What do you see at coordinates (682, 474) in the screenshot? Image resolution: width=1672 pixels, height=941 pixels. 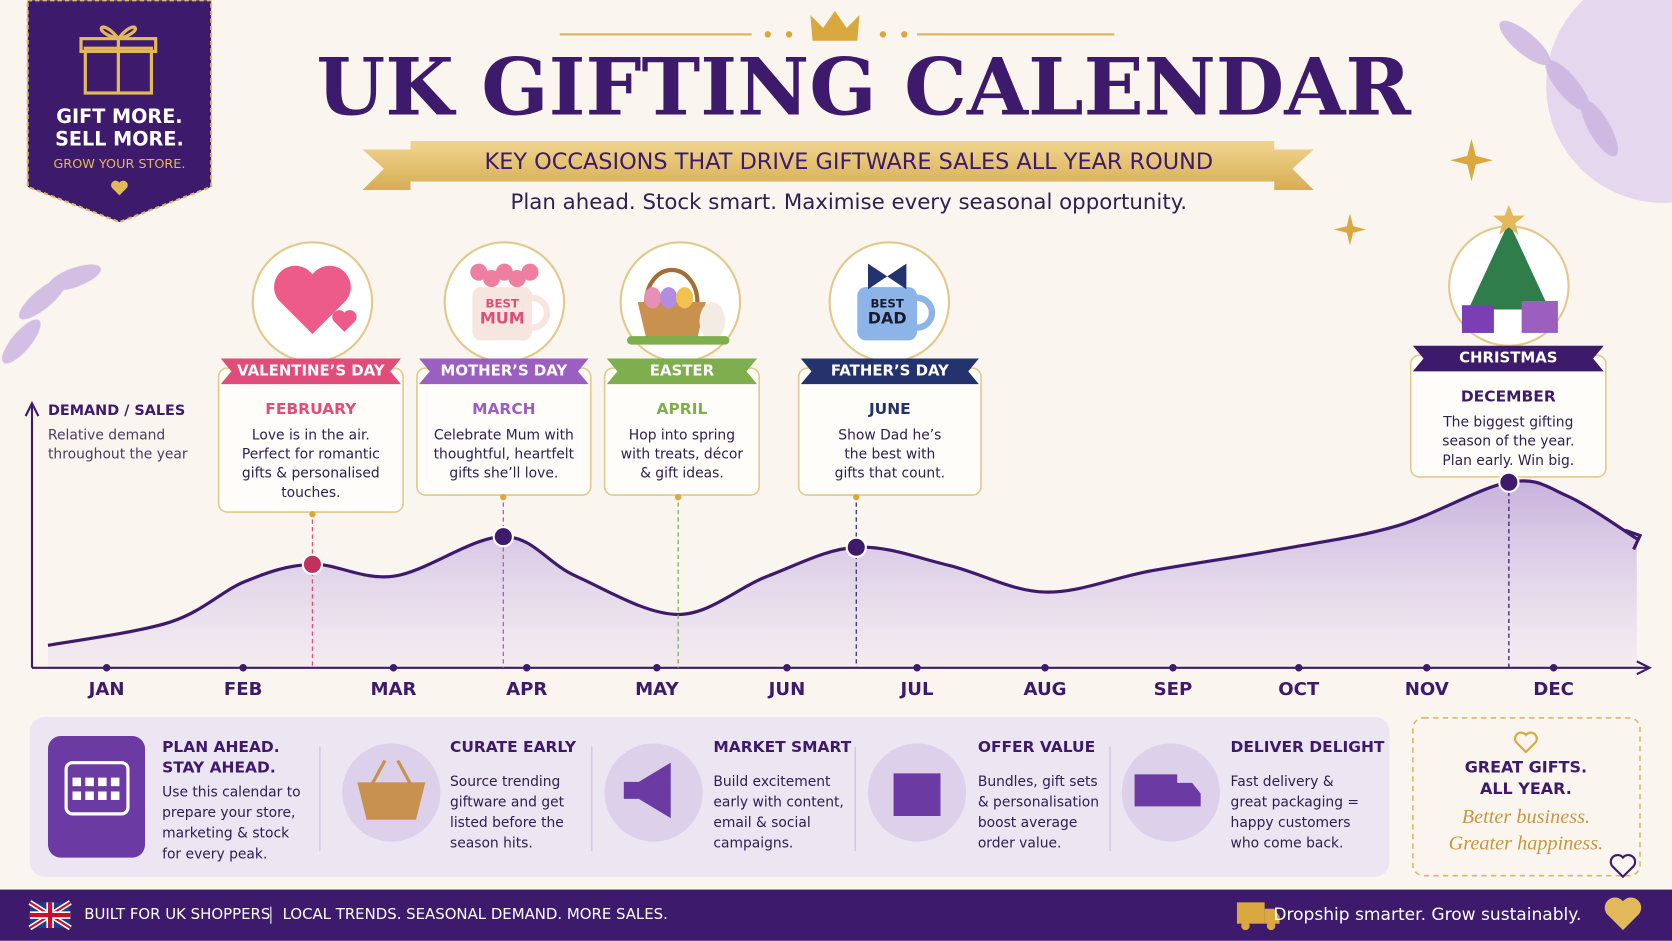 I see `occasion-text: & gift ideas.` at bounding box center [682, 474].